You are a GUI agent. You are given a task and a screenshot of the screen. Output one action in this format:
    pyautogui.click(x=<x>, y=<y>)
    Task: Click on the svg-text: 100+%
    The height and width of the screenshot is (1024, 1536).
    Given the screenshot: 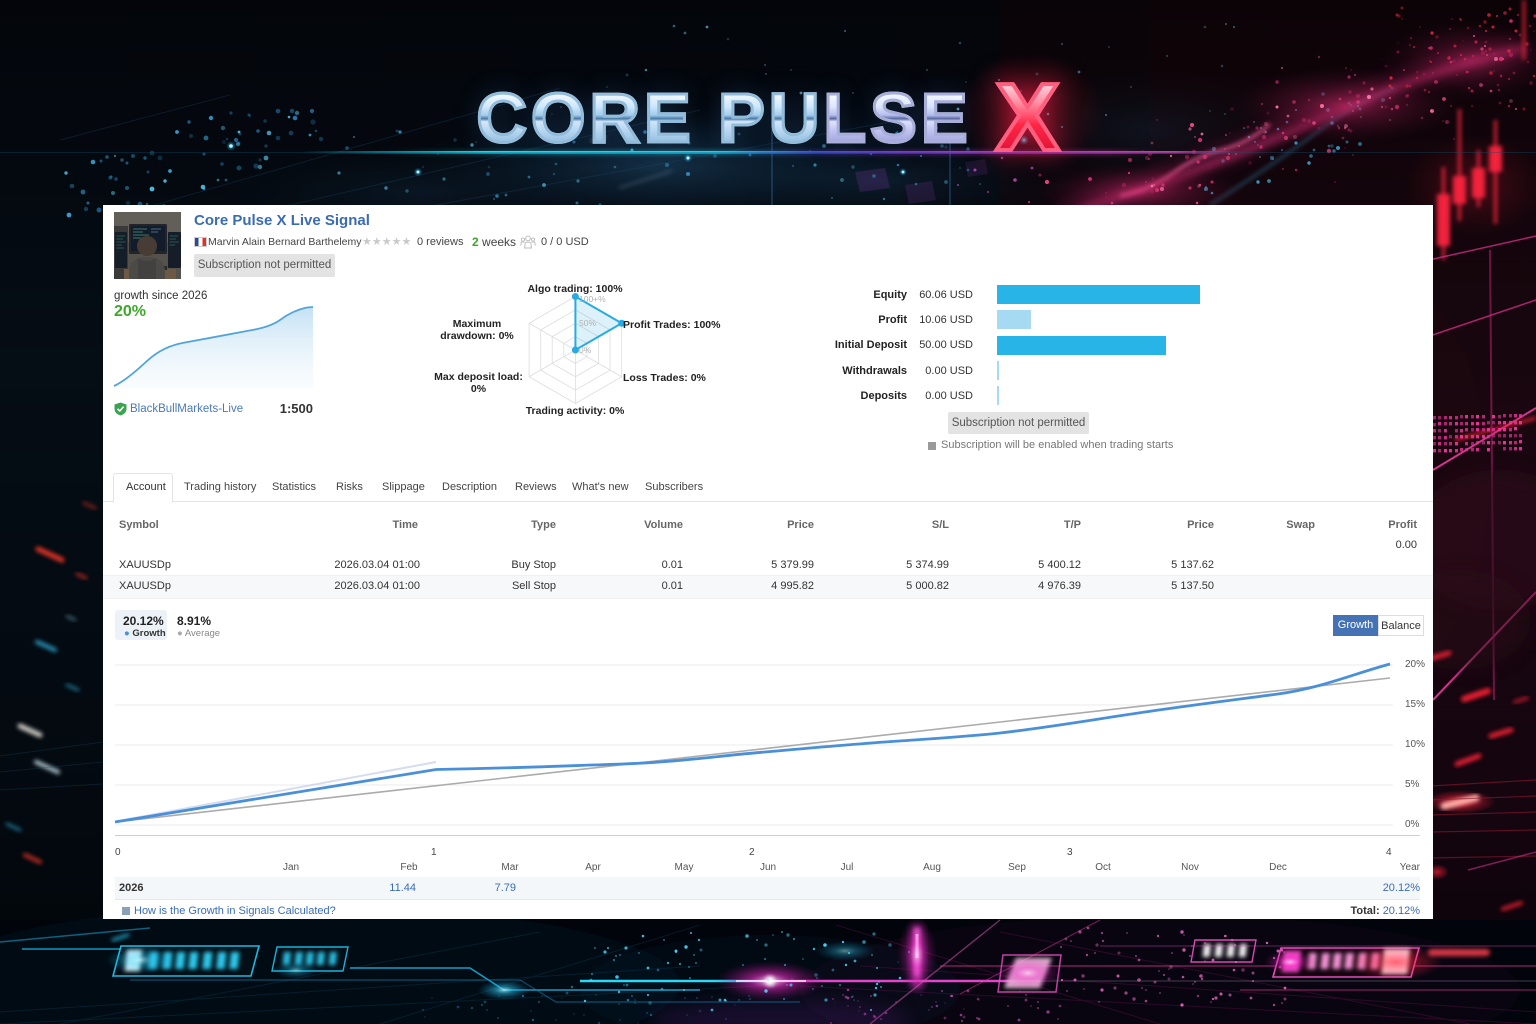 What is the action you would take?
    pyautogui.click(x=592, y=299)
    